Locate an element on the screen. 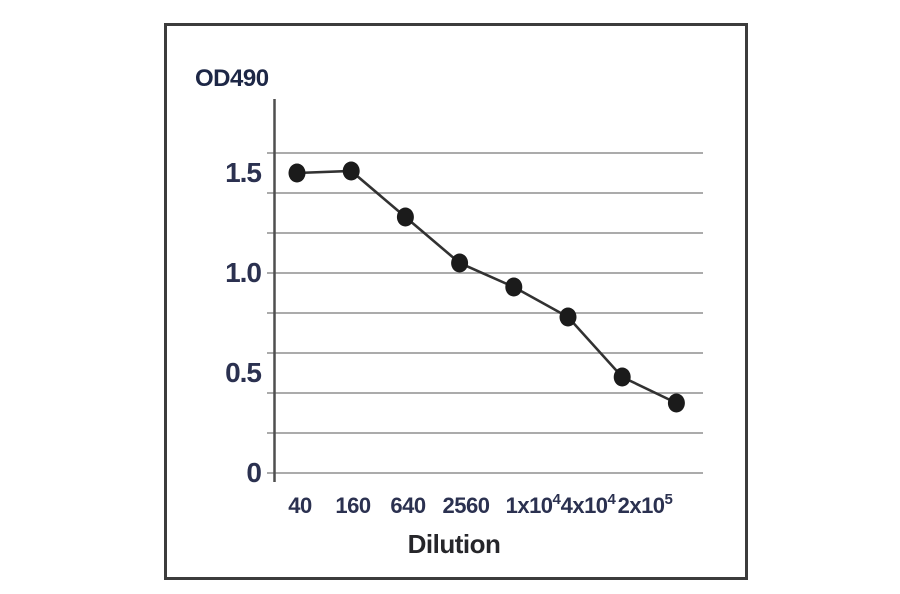  x-tick-label: 1x104 is located at coordinates (534, 504).